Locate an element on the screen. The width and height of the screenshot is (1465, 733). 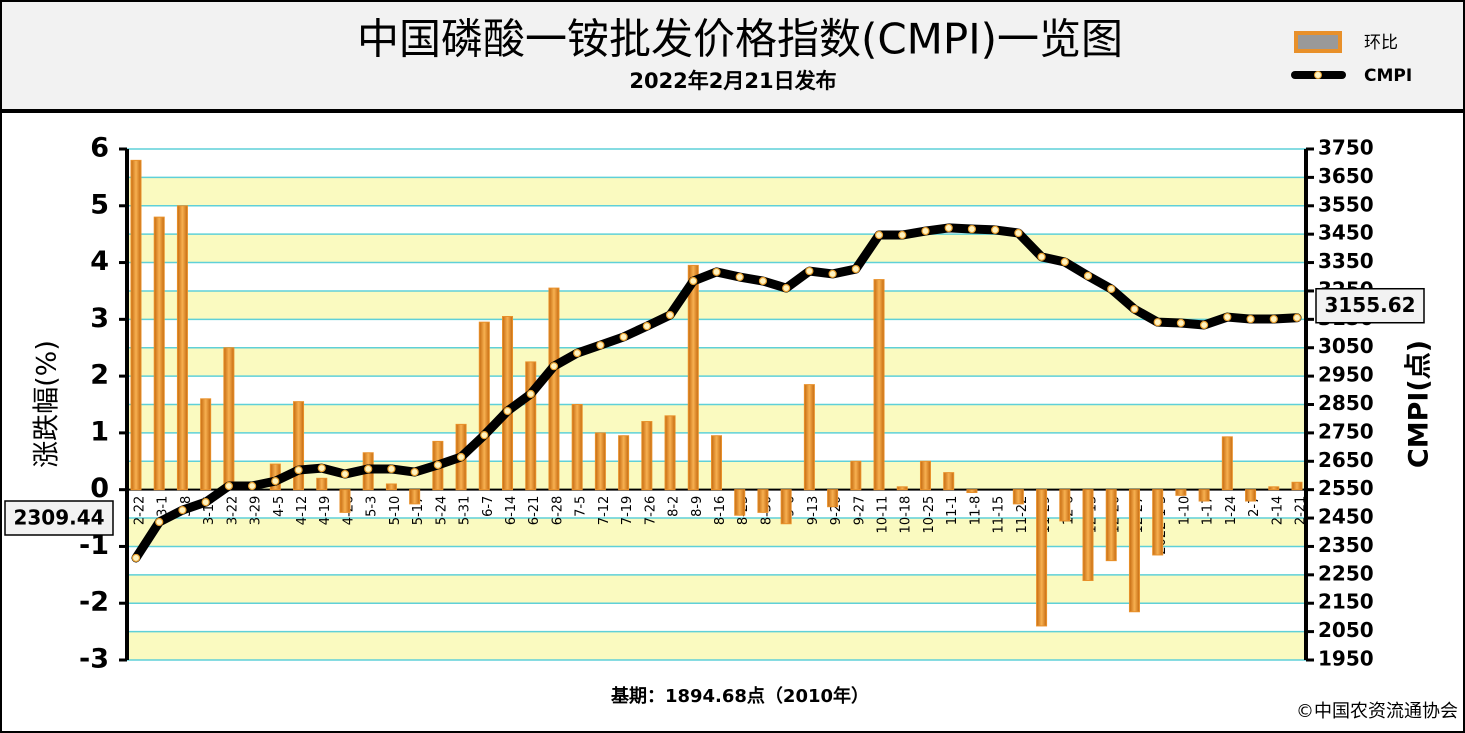
x-tick-label: 2-14 is located at coordinates (1277, 511).